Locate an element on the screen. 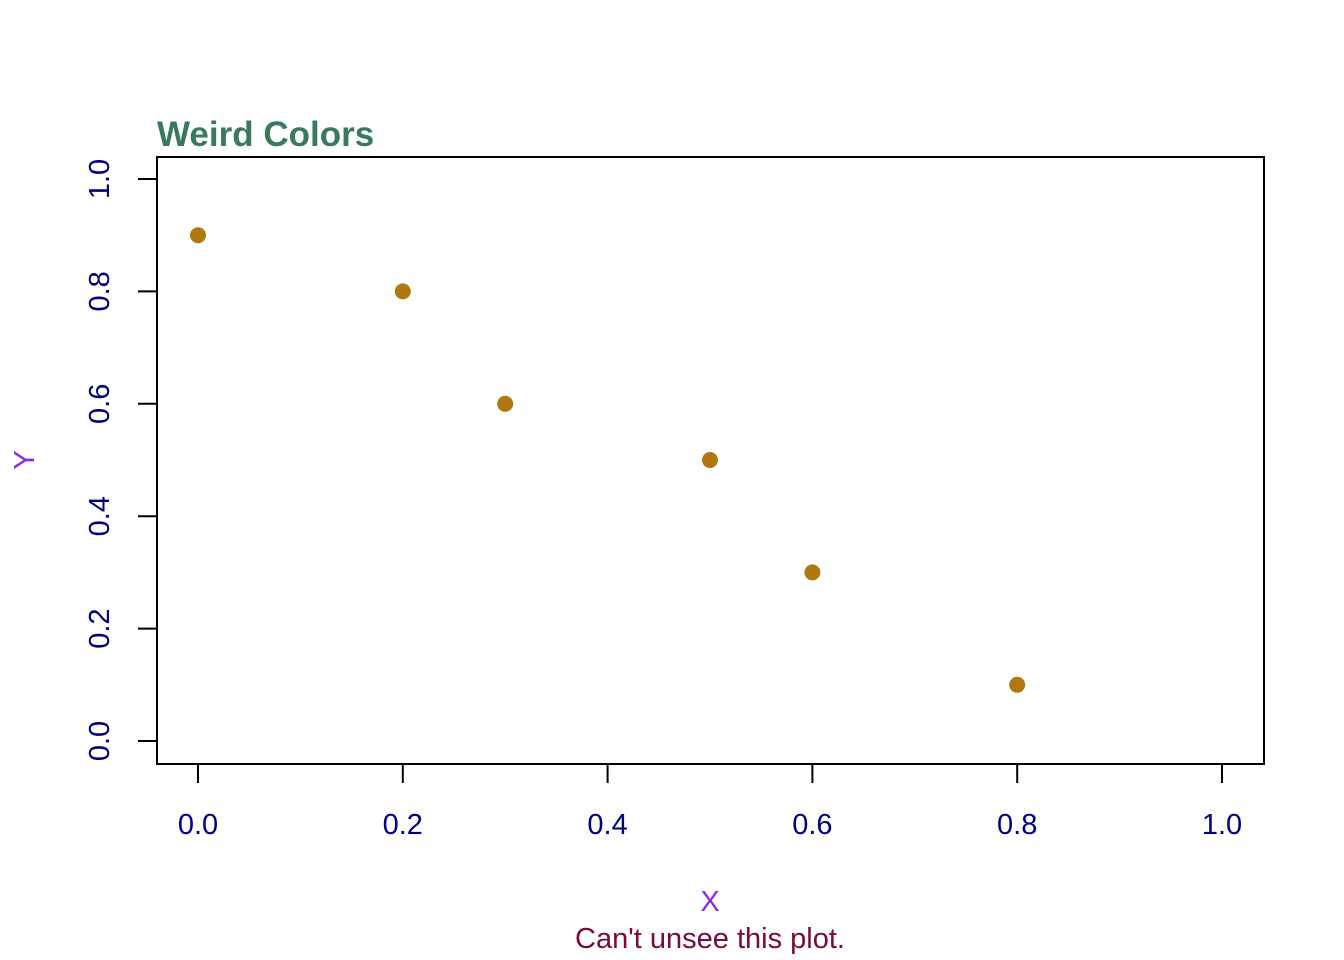 This screenshot has width=1344, height=960. x-tick-label: 0.2 is located at coordinates (403, 825).